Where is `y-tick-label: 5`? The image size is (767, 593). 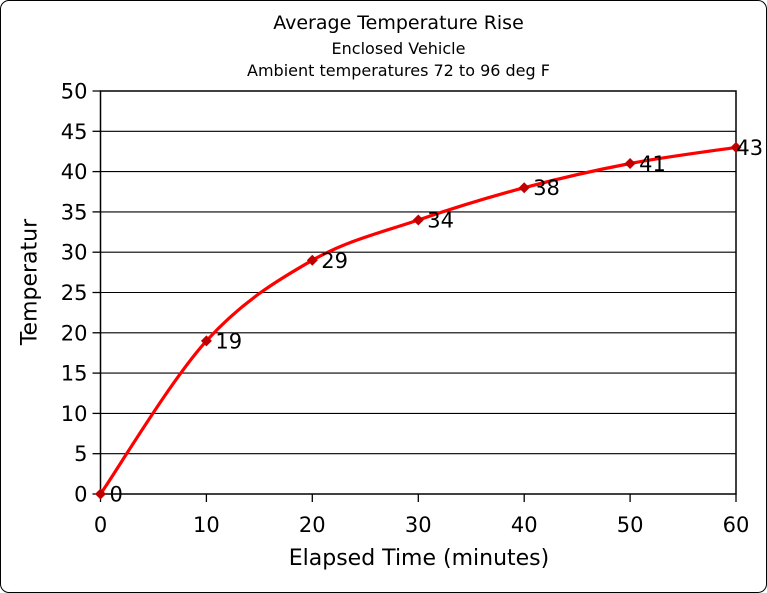 y-tick-label: 5 is located at coordinates (80, 454).